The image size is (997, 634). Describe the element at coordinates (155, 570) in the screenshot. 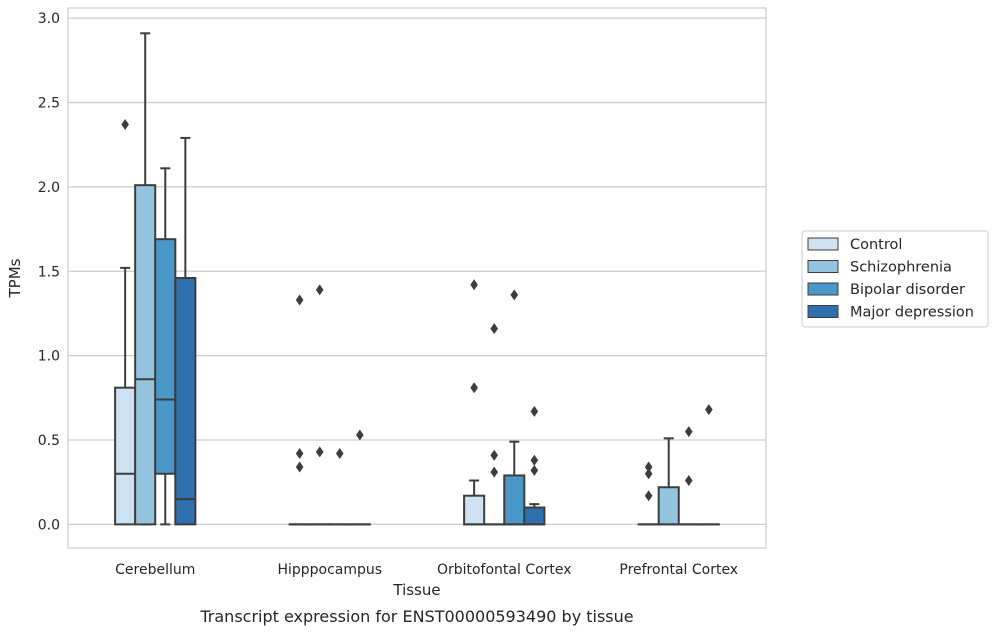

I see `x-tick-label: Cerebellum` at that location.